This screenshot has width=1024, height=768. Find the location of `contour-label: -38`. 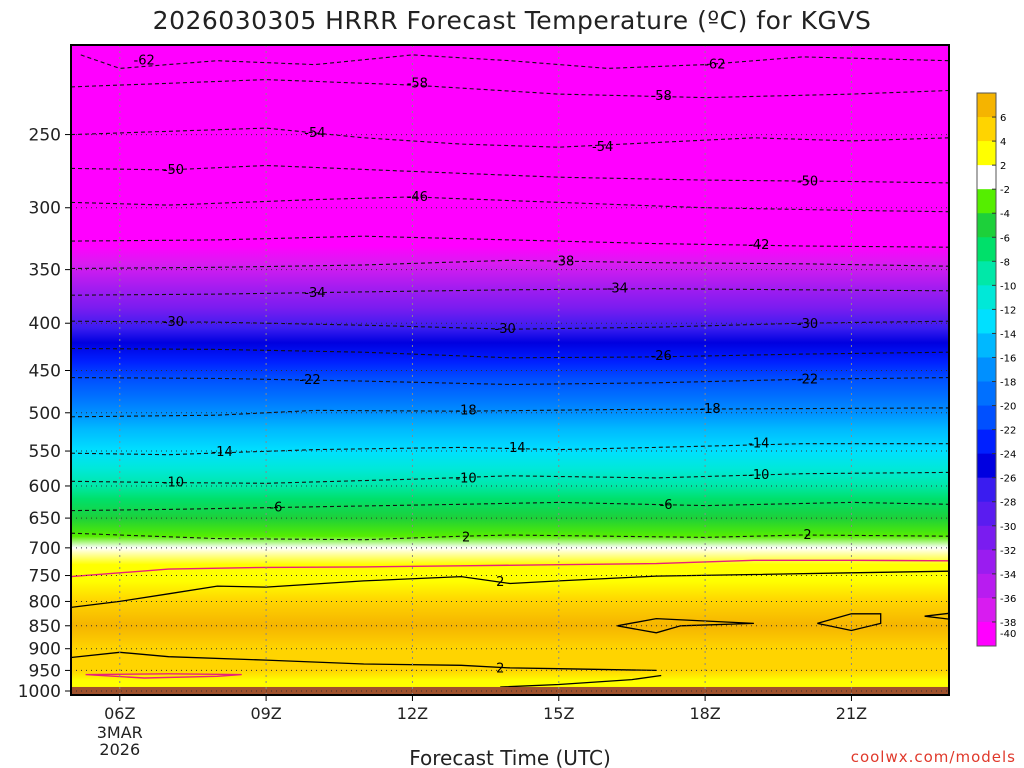

contour-label: -38 is located at coordinates (563, 262).